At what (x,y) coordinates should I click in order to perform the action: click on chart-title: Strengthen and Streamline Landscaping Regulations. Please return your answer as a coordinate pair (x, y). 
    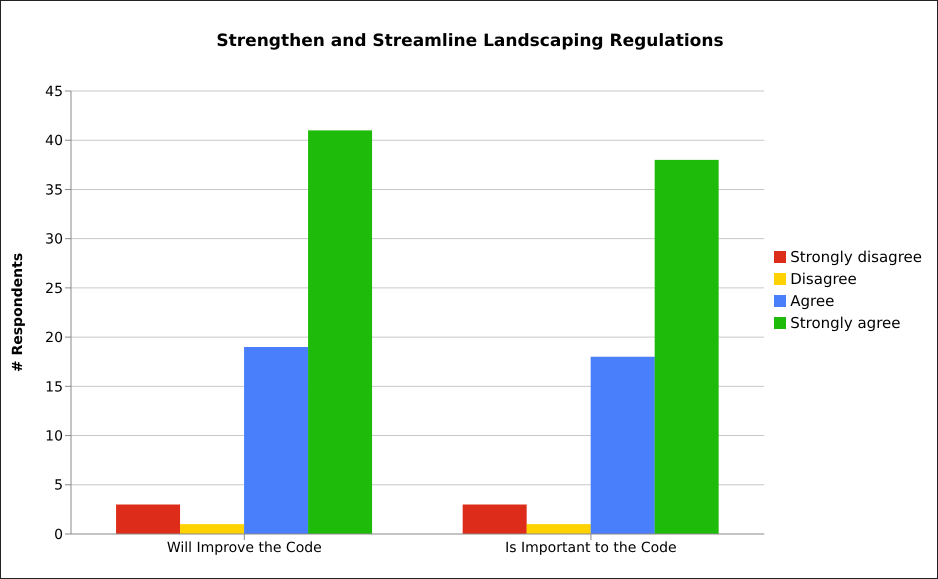
    Looking at the image, I should click on (470, 41).